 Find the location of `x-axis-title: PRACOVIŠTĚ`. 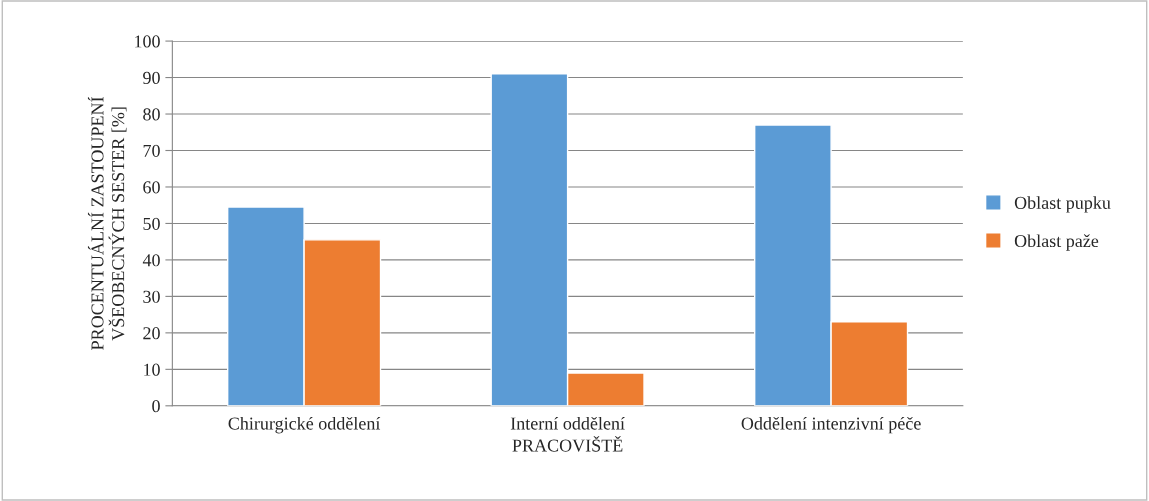

x-axis-title: PRACOVIŠTĚ is located at coordinates (567, 444).